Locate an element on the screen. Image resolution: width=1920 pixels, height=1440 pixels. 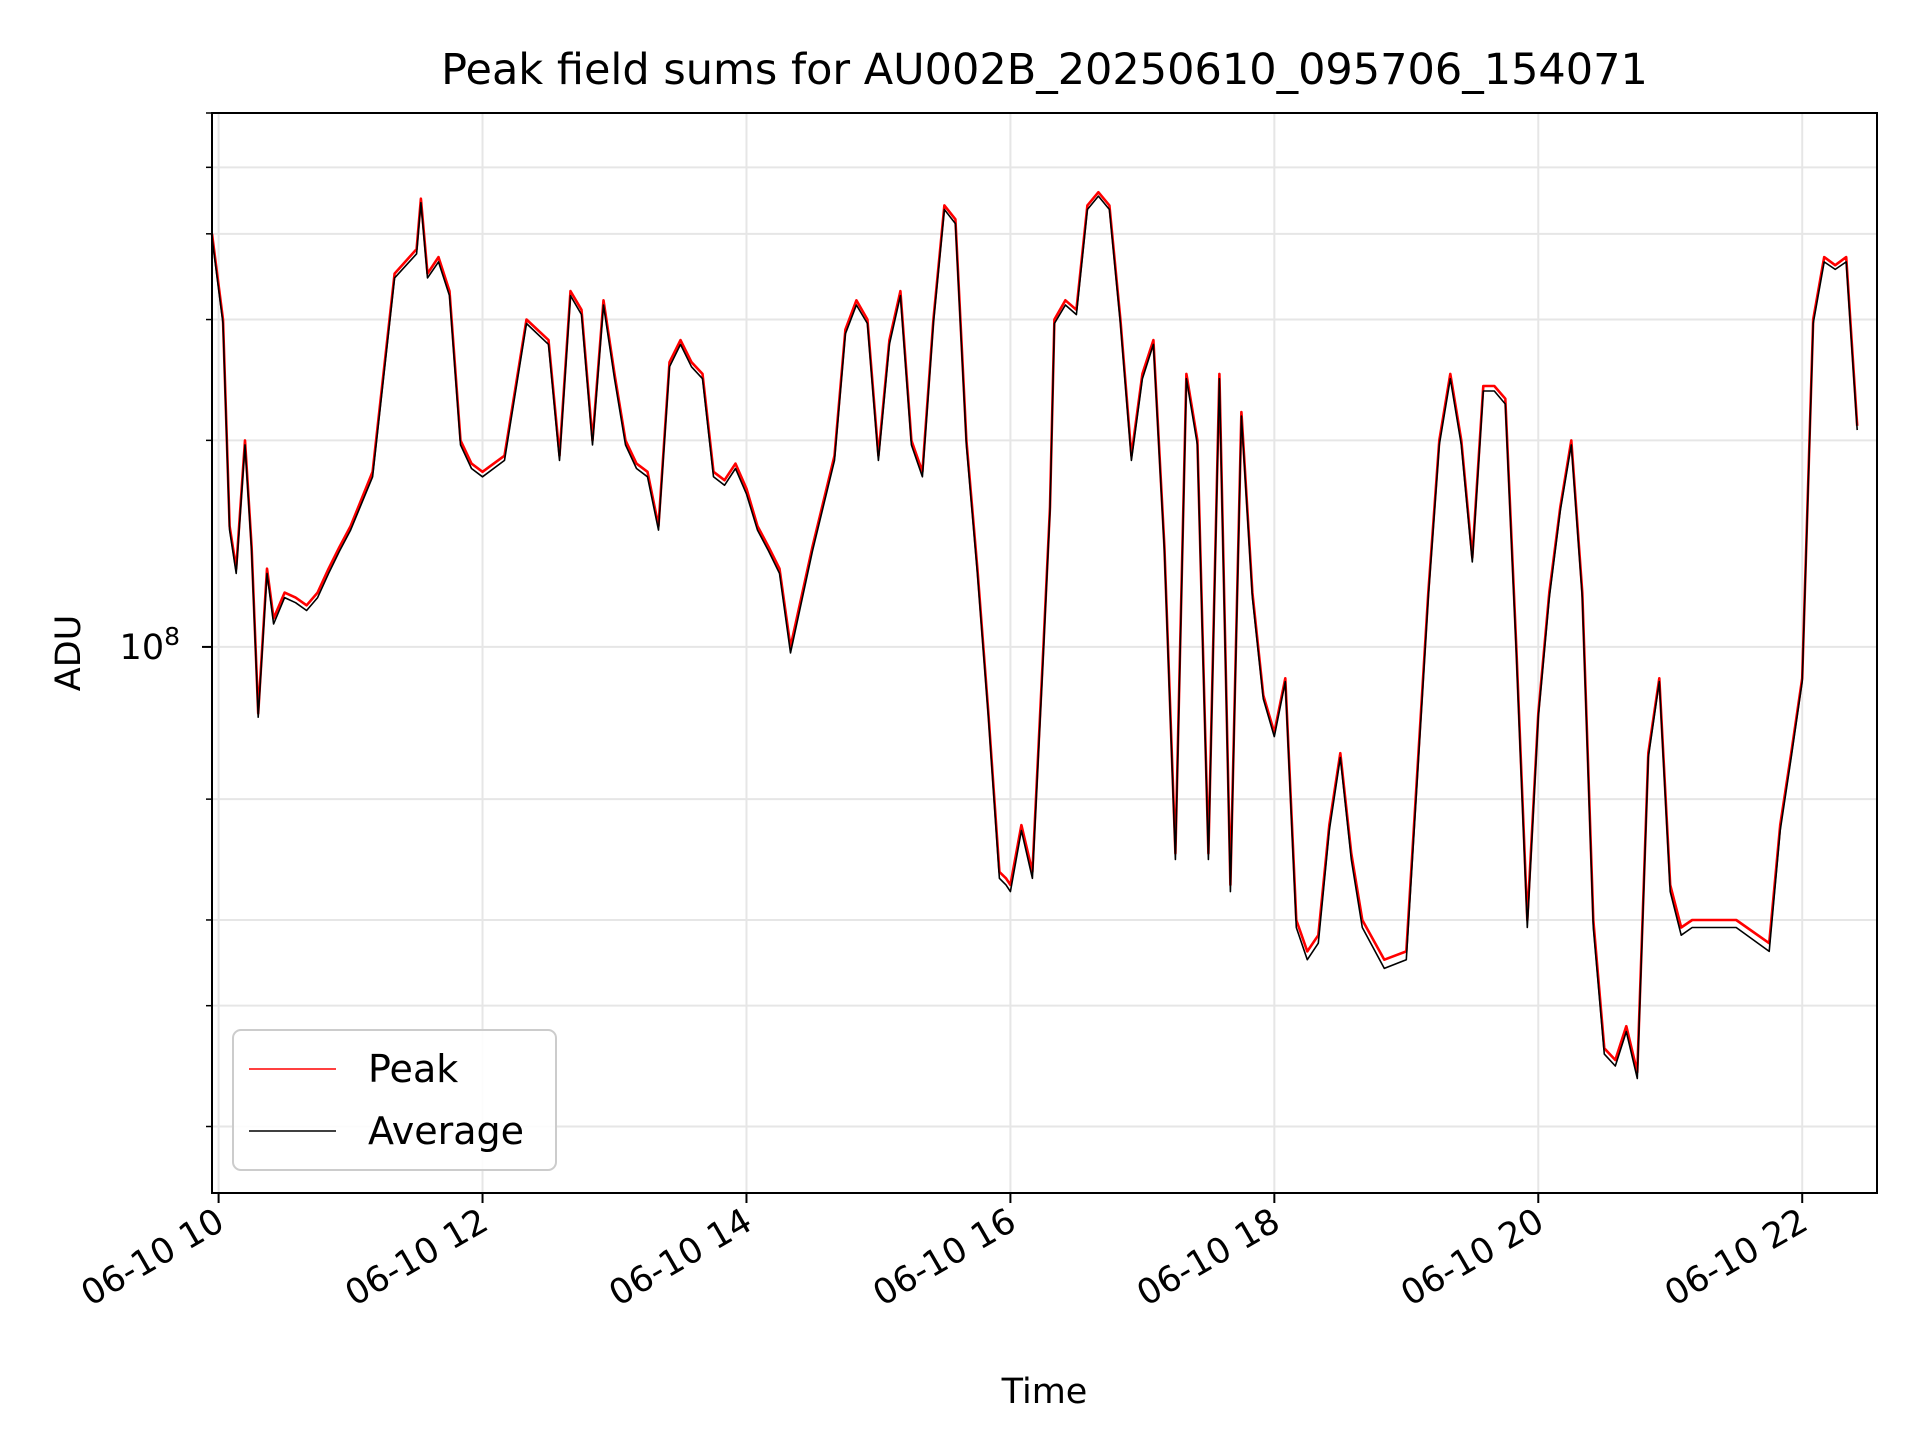
y-axis-label: ADU is located at coordinates (69, 653).